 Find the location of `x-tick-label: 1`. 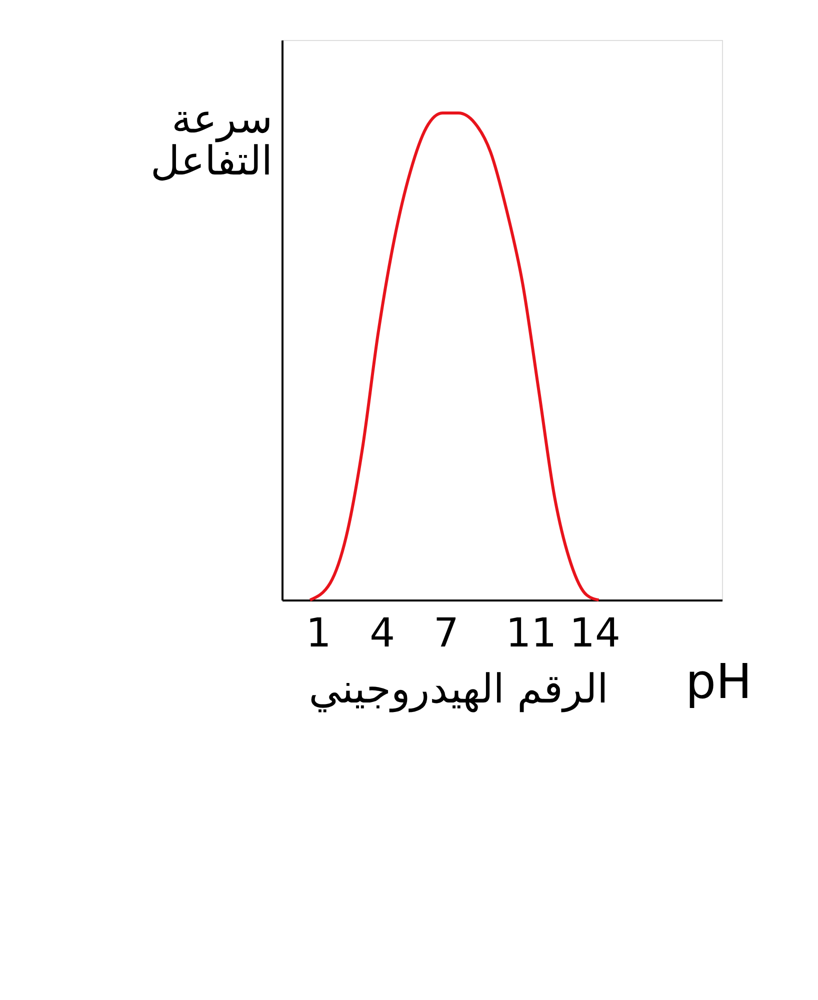

x-tick-label: 1 is located at coordinates (319, 633).